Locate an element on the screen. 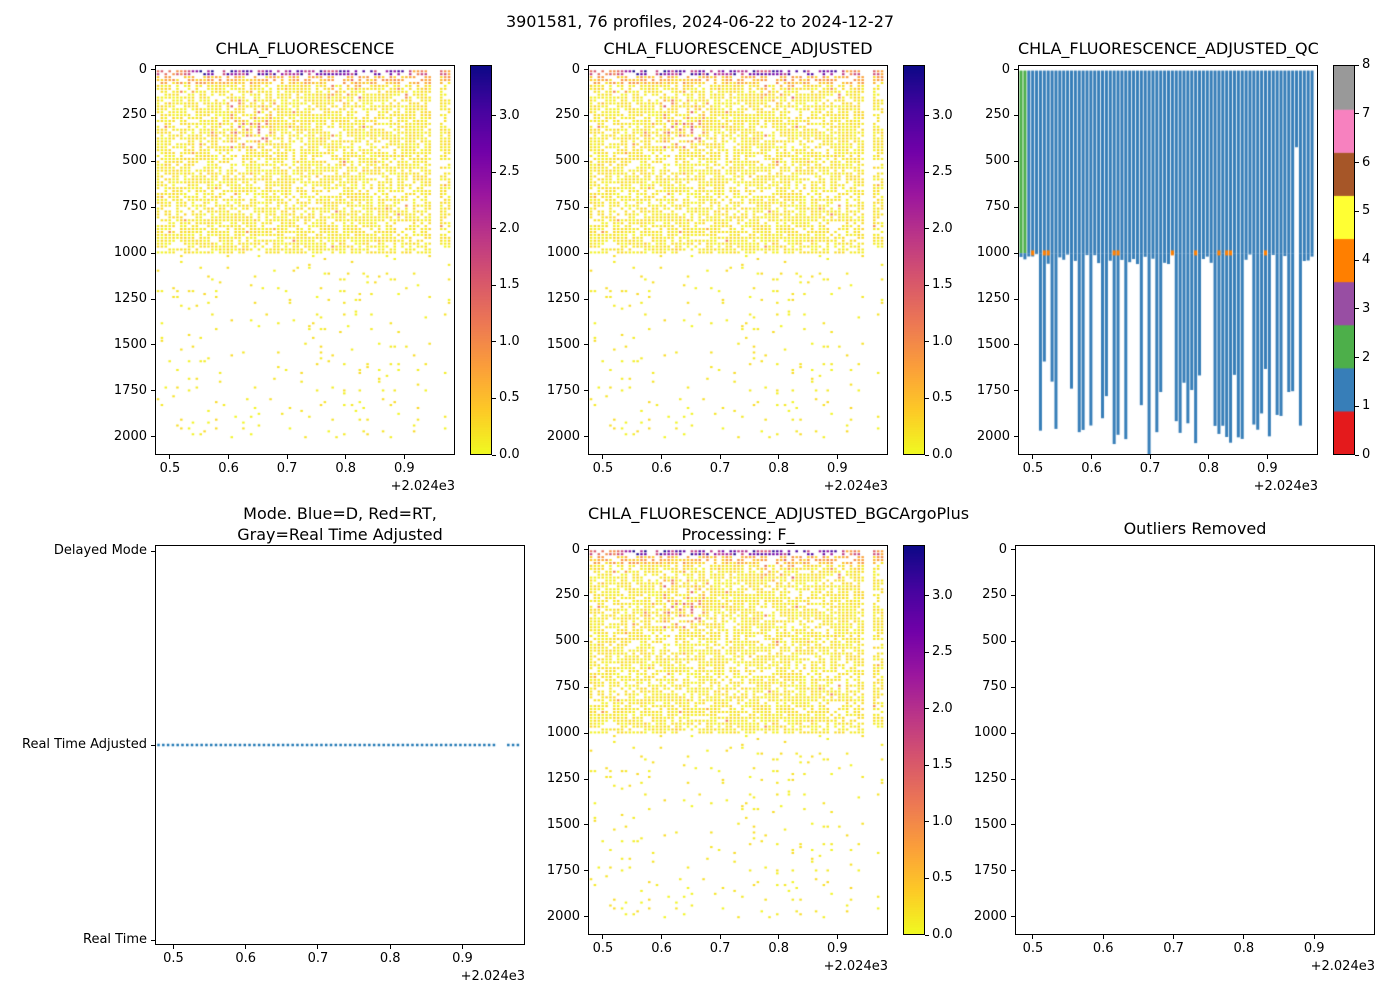 Image resolution: width=1400 pixels, height=1000 pixels. y-tick-label: 0 is located at coordinates (1005, 69).